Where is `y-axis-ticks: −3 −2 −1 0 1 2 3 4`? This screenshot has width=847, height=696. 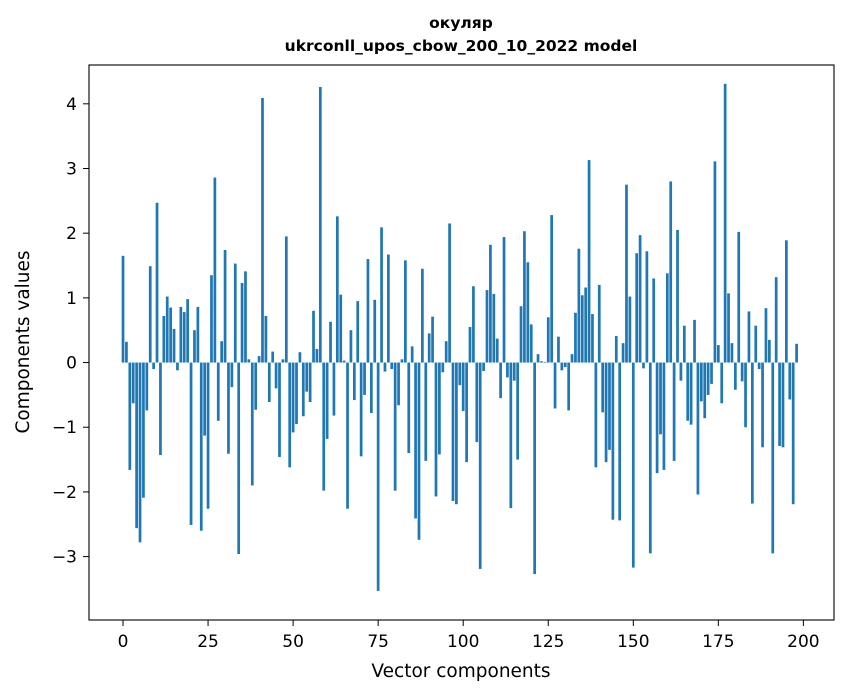
y-axis-ticks: −3 −2 −1 0 1 2 3 4 is located at coordinates (70, 331).